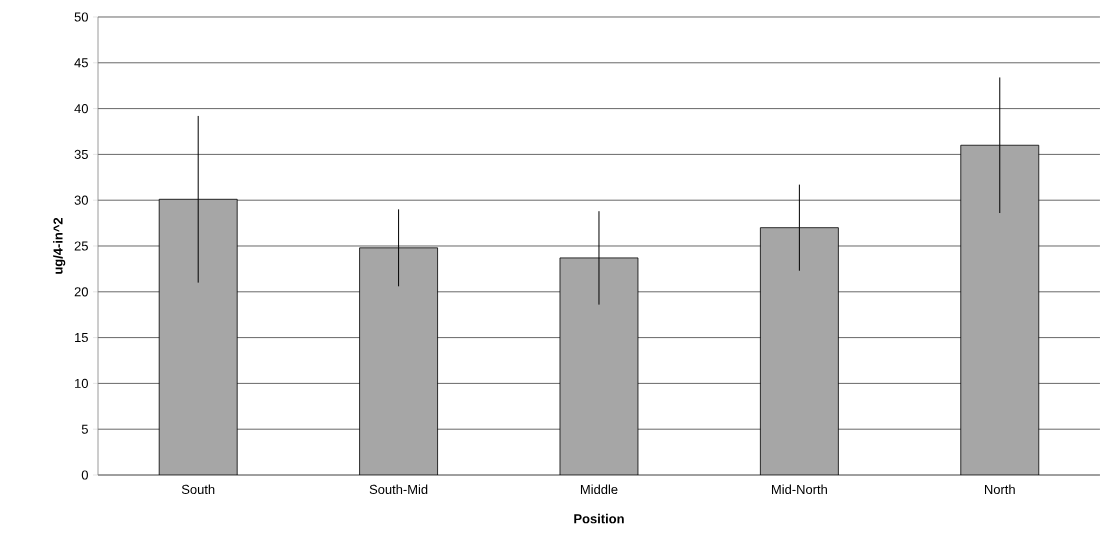 The image size is (1105, 535). Describe the element at coordinates (81, 338) in the screenshot. I see `y-tick-label: 15` at that location.